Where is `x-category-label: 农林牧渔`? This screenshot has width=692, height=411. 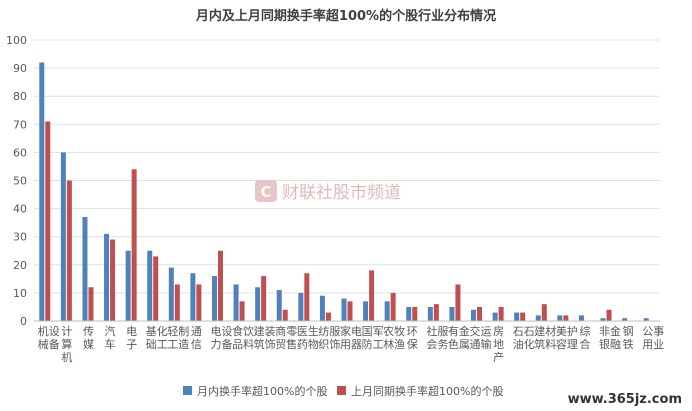 x-category-label: 农林牧渔 is located at coordinates (394, 337).